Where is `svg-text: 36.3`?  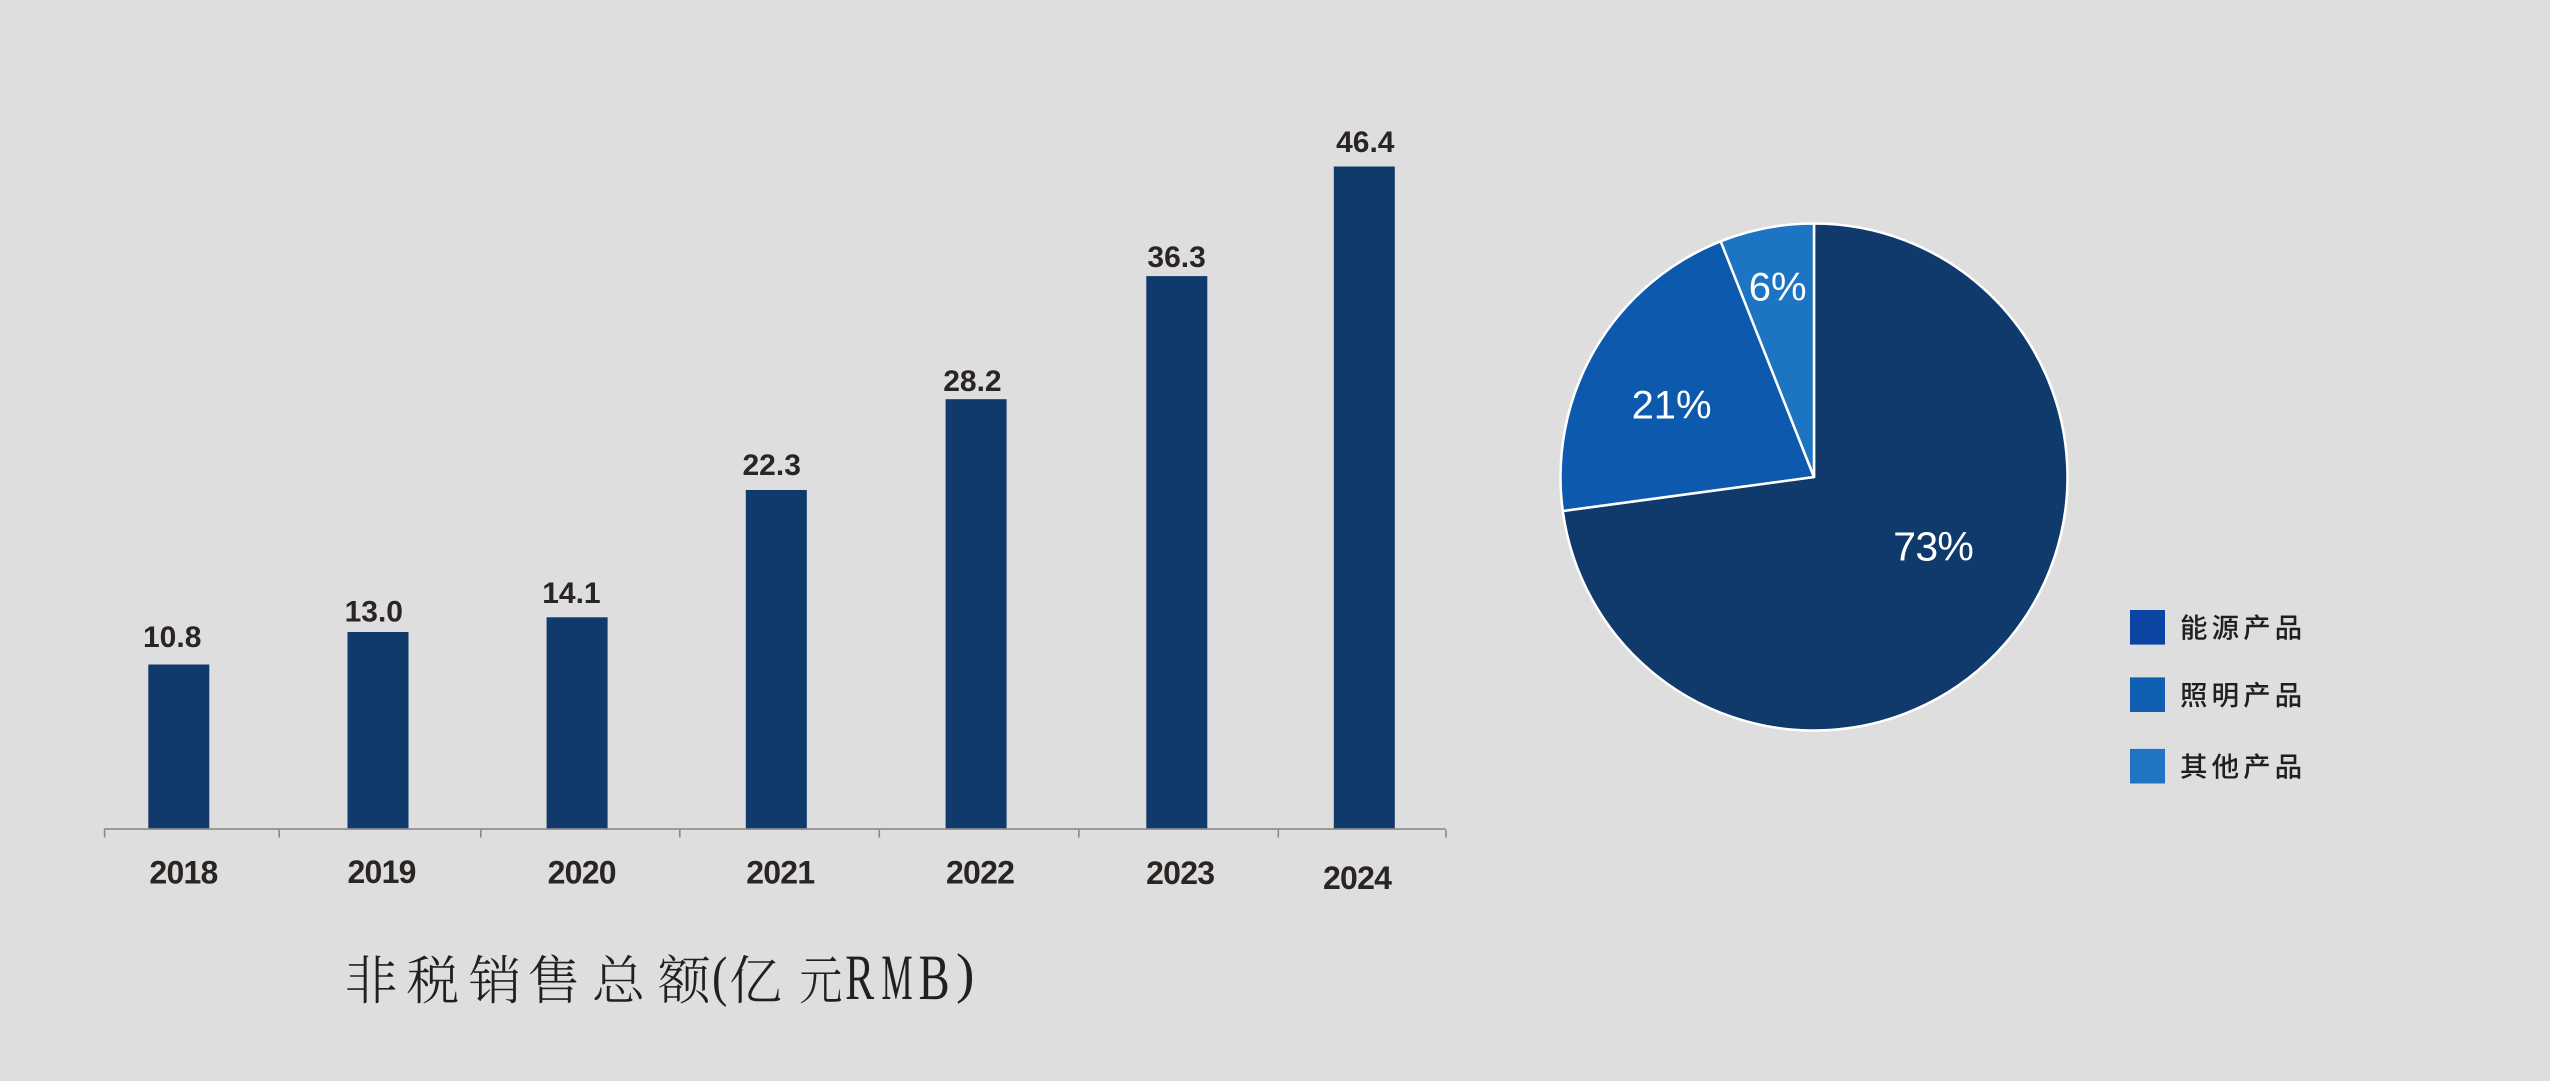 svg-text: 36.3 is located at coordinates (1176, 257).